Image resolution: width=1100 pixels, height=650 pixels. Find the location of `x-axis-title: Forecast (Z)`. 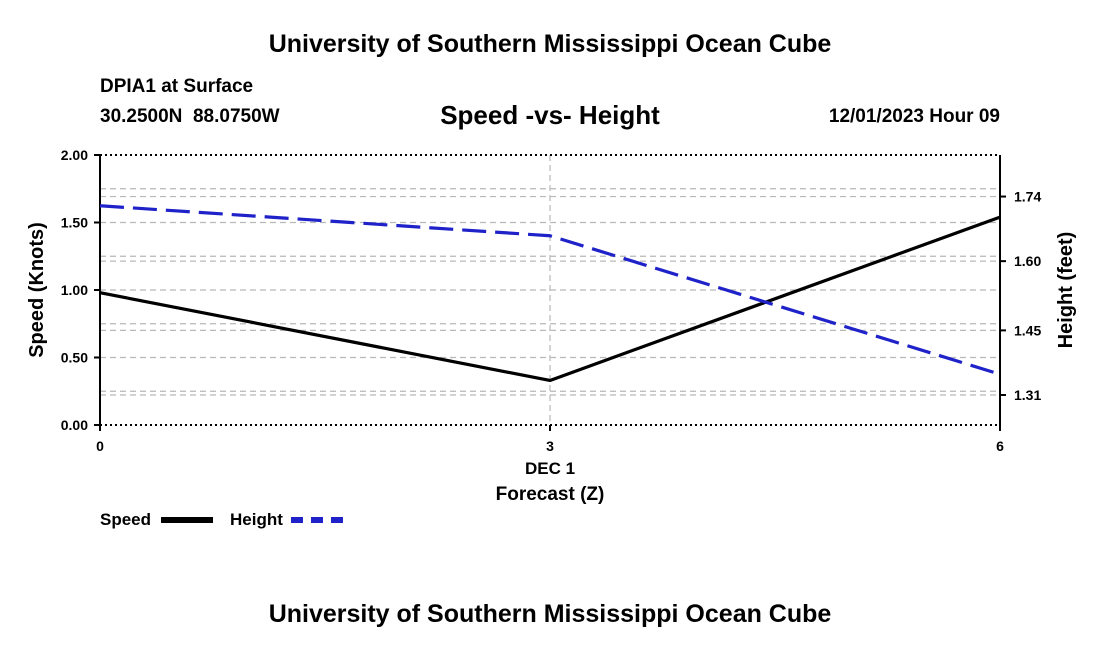

x-axis-title: Forecast (Z) is located at coordinates (550, 494).